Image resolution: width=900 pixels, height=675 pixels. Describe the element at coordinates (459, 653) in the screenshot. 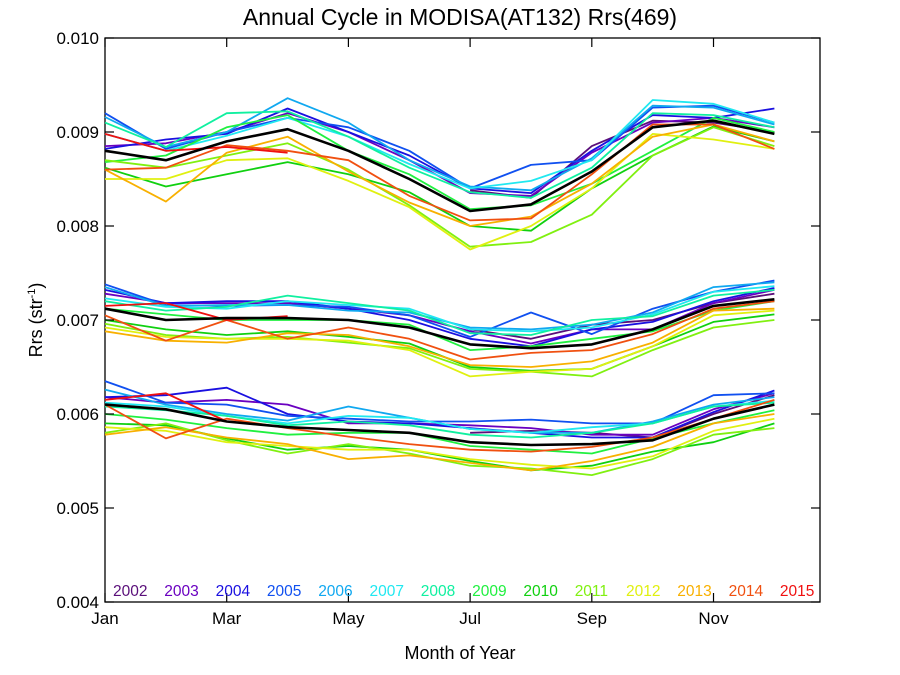

I see `x-axis-label: Month of Year` at that location.